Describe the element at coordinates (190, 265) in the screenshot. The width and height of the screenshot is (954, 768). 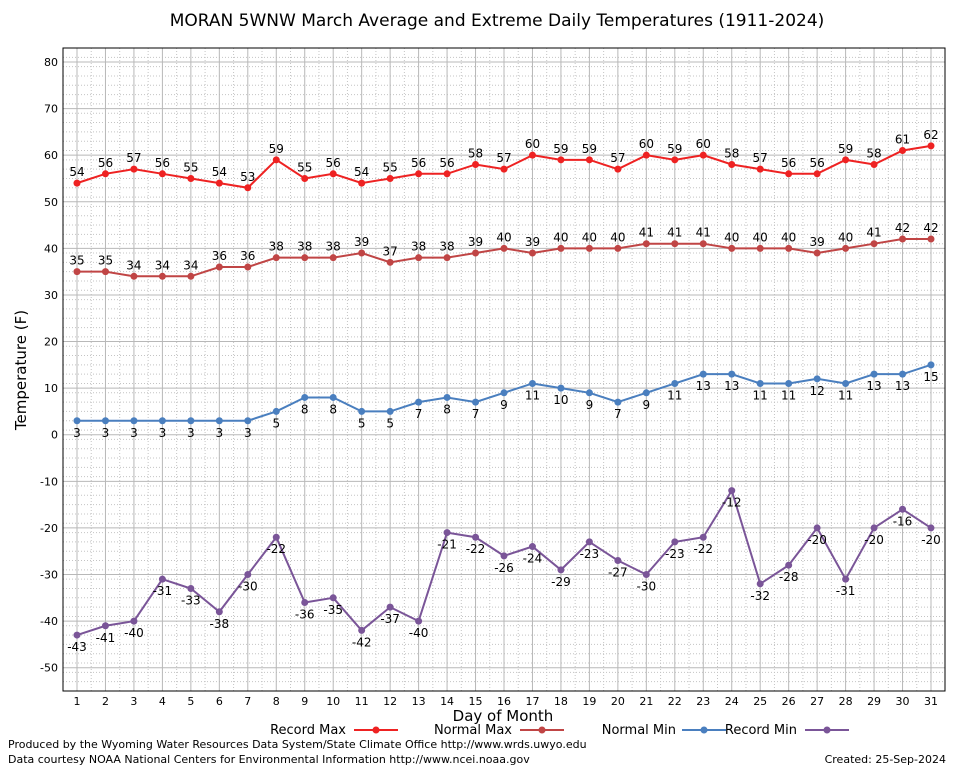
I see `normal-max-data-label: 34` at that location.